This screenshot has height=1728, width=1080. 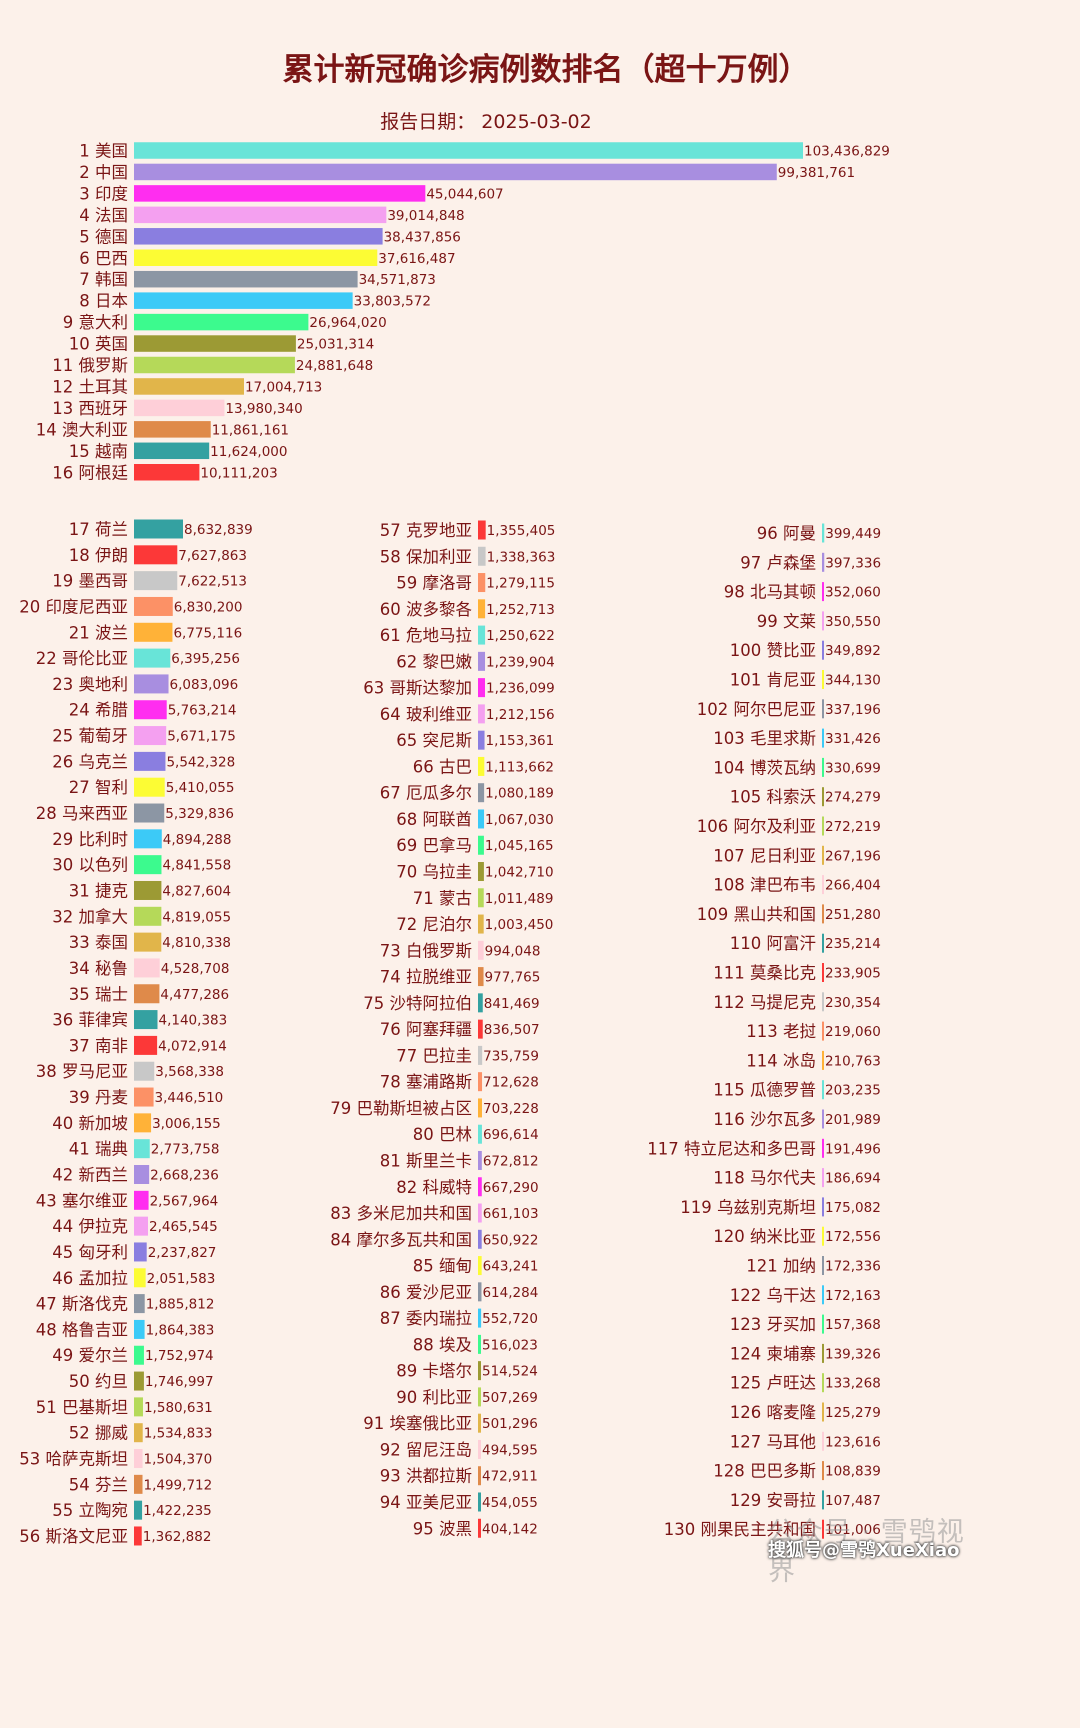 I want to click on value-label-rank-52: 1,534,833, so click(x=178, y=1434).